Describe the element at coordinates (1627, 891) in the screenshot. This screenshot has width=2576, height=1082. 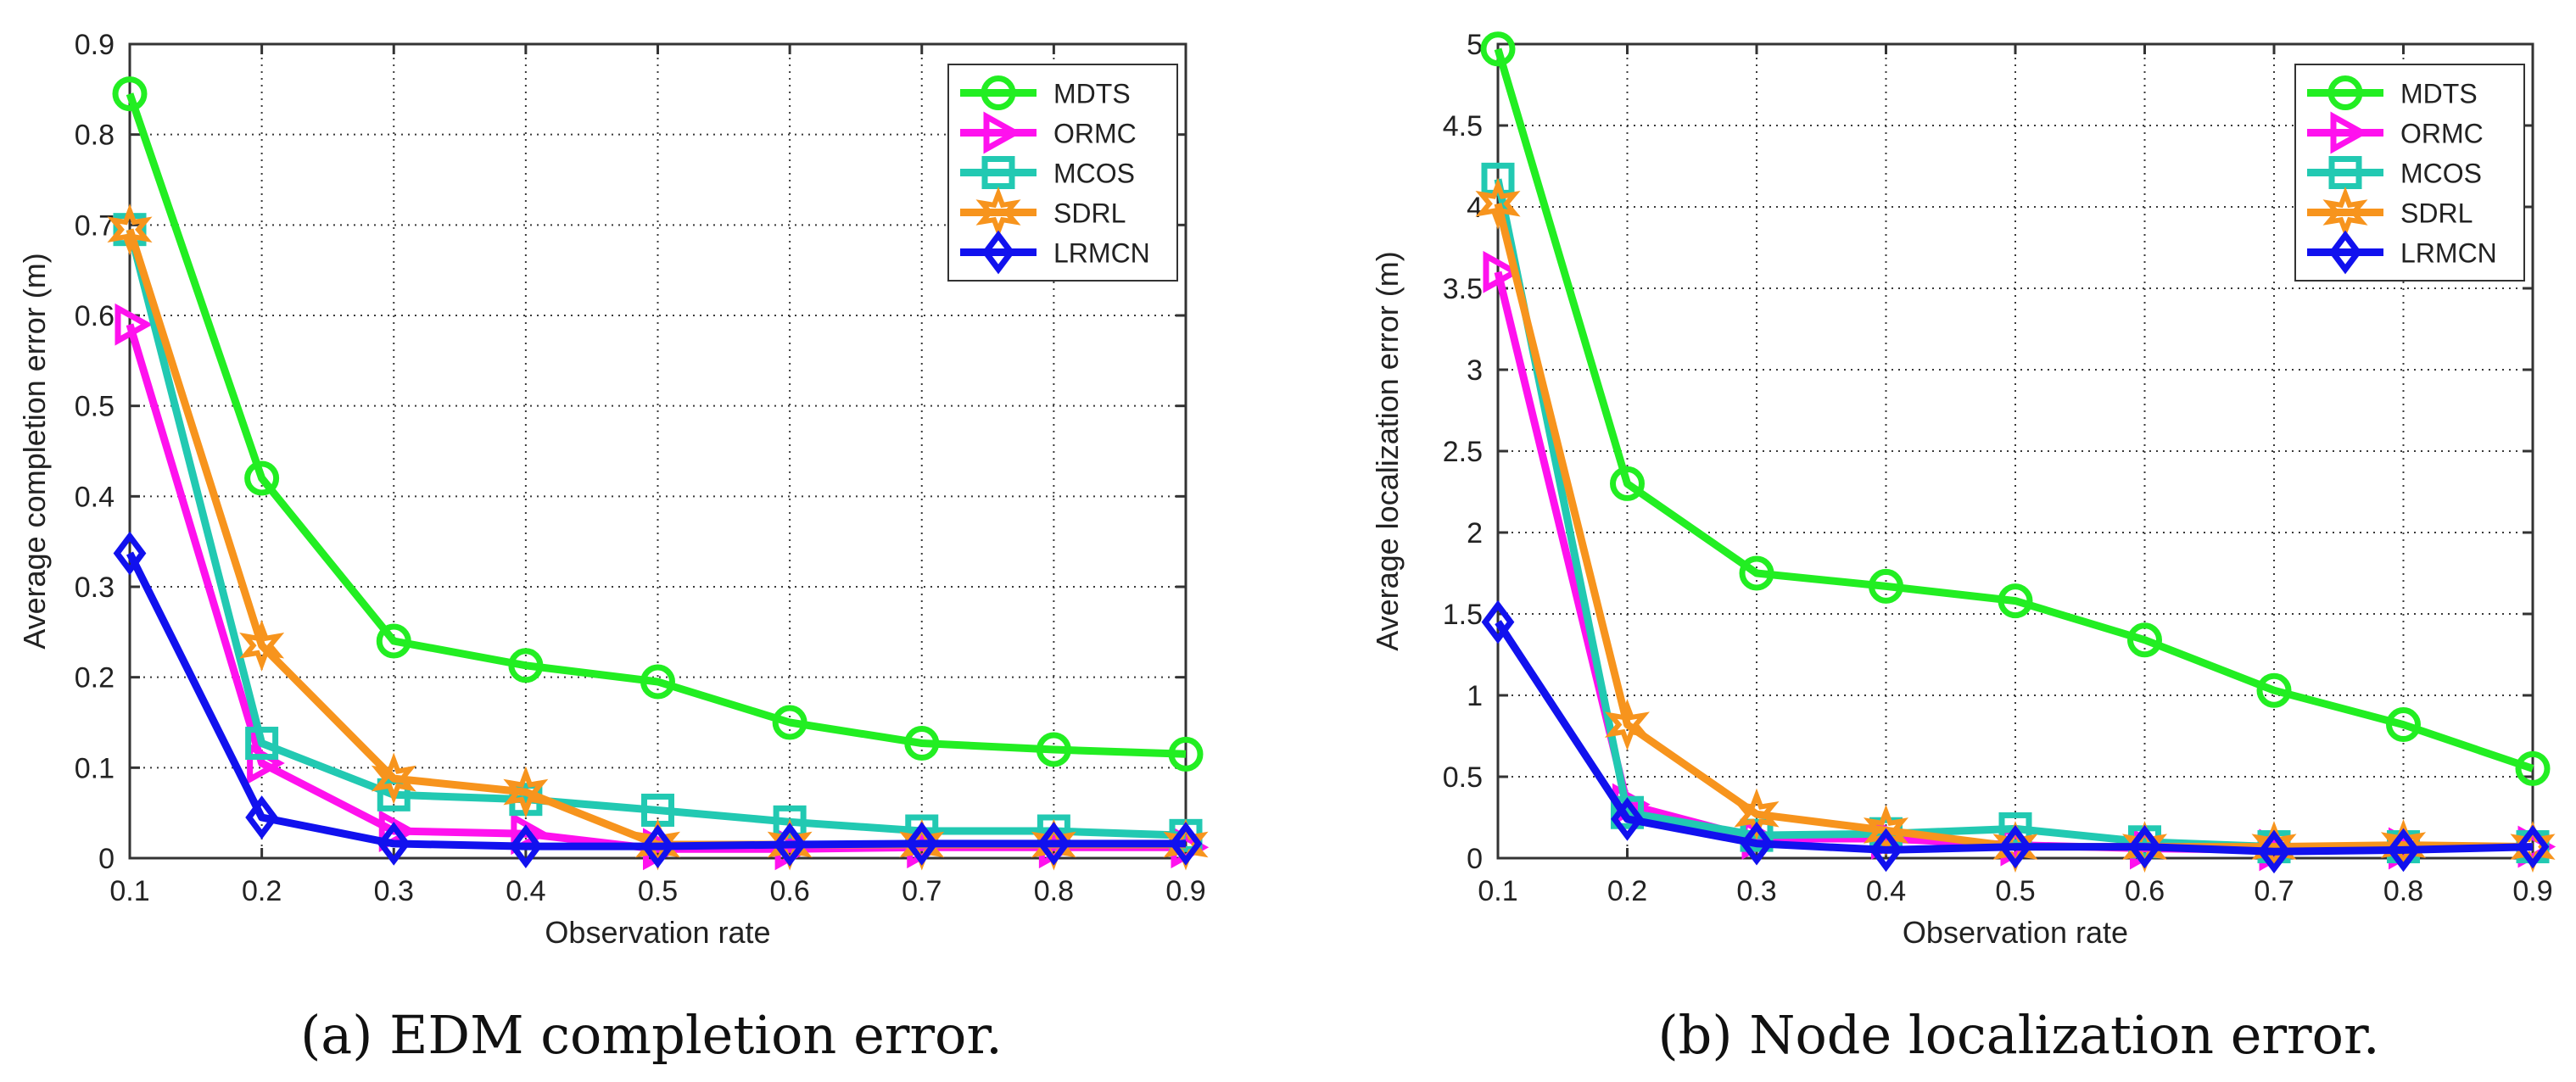
I see `chart-b-x-tick-label: 0.2` at that location.